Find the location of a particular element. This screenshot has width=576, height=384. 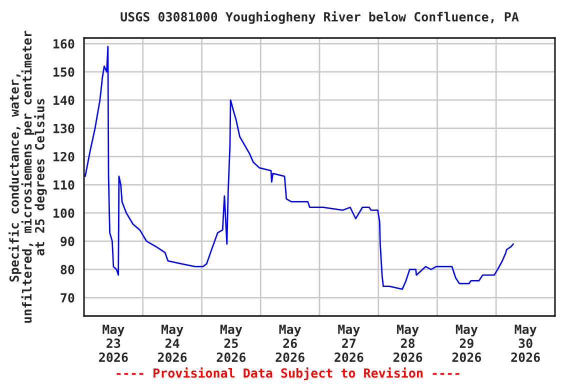

x-tick-label: May 30 2026 is located at coordinates (525, 343).